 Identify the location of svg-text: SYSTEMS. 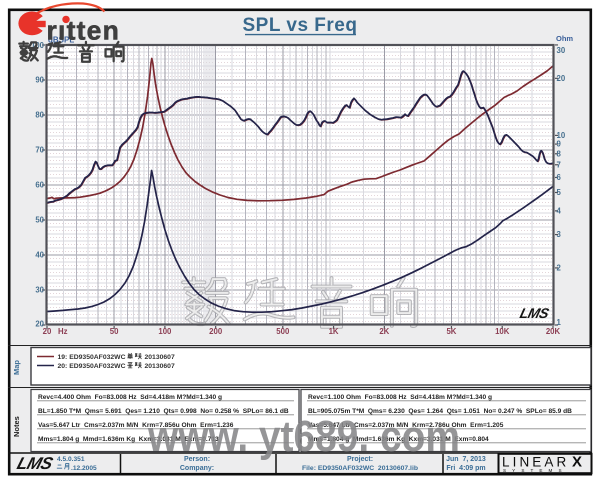
(535, 470).